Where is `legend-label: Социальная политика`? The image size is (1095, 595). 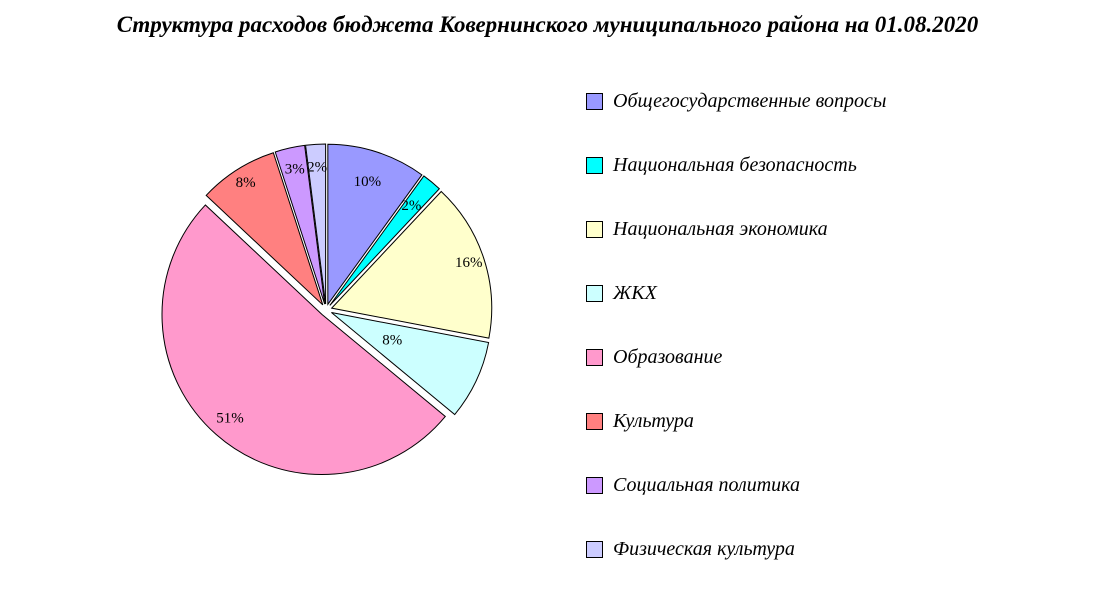 legend-label: Социальная политика is located at coordinates (707, 484).